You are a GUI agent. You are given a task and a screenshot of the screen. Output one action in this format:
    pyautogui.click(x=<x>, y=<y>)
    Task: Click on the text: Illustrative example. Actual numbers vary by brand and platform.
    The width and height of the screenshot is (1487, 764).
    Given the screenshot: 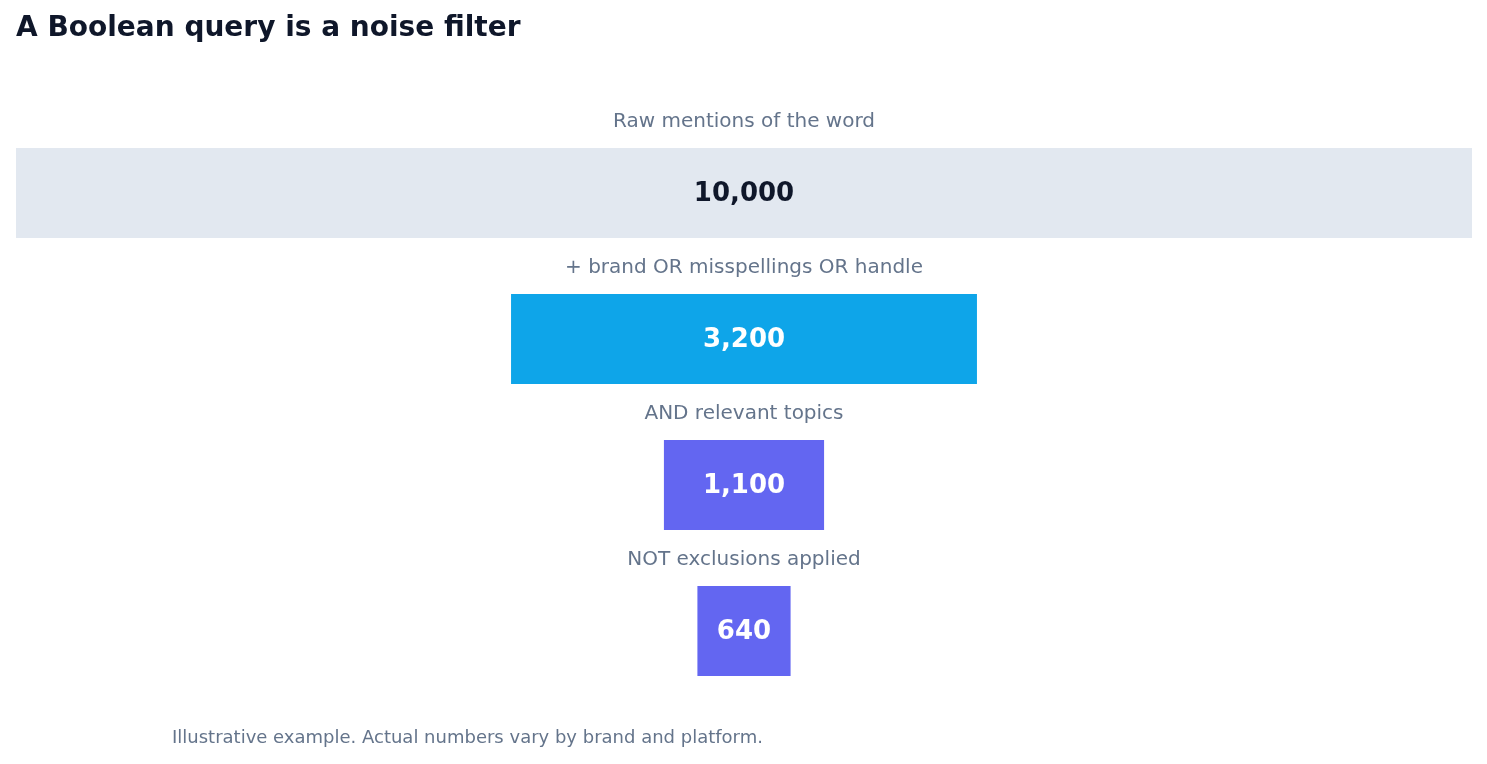 What is the action you would take?
    pyautogui.click(x=467, y=736)
    